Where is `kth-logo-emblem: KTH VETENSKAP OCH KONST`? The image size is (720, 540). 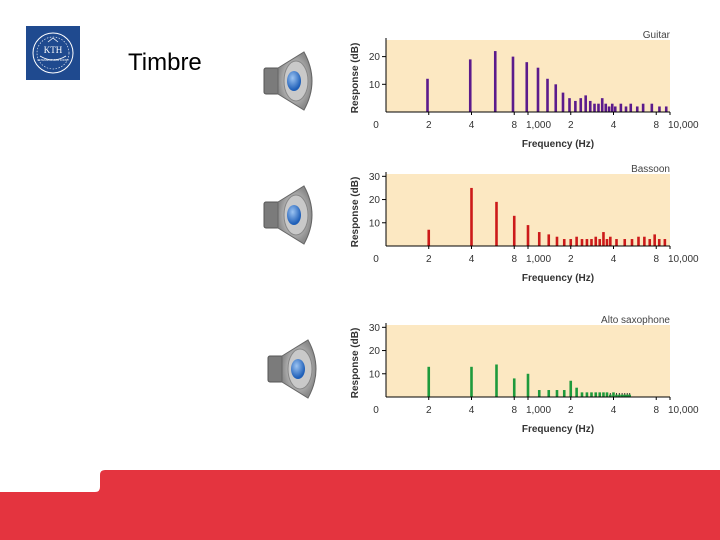
kth-logo-emblem: KTH VETENSKAP OCH KONST is located at coordinates (53, 53).